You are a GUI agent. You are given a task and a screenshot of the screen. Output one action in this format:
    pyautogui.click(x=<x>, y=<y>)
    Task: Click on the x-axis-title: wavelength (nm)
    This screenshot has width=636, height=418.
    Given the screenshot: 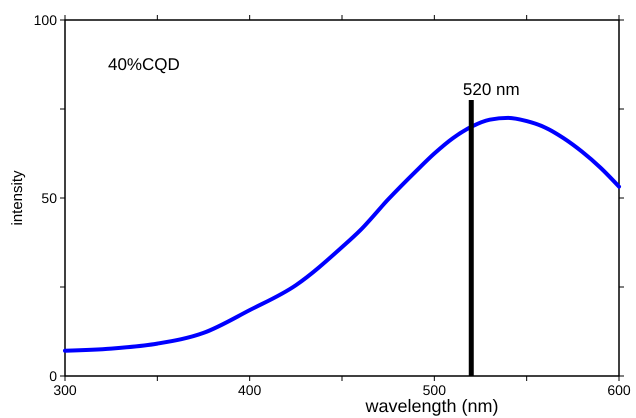 What is the action you would take?
    pyautogui.click(x=431, y=406)
    